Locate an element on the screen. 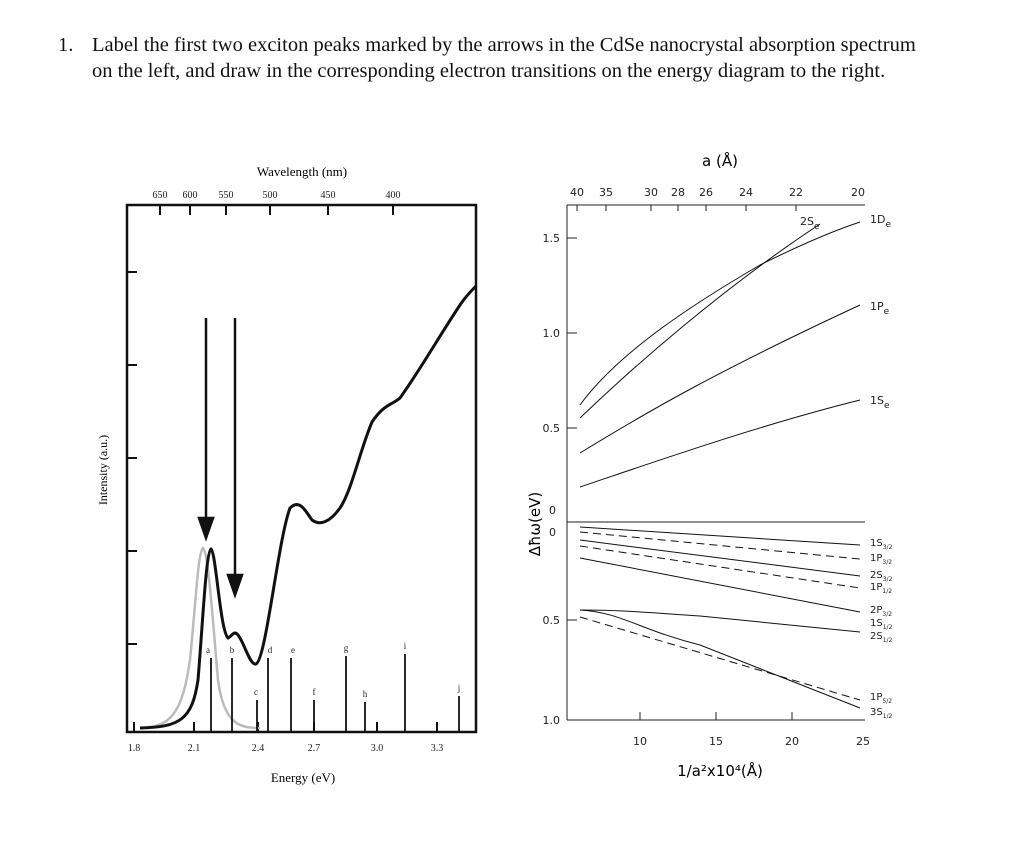 Image resolution: width=1024 pixels, height=854 pixels. bottom-tick-labels: 10 15 20 25 is located at coordinates (751, 741).